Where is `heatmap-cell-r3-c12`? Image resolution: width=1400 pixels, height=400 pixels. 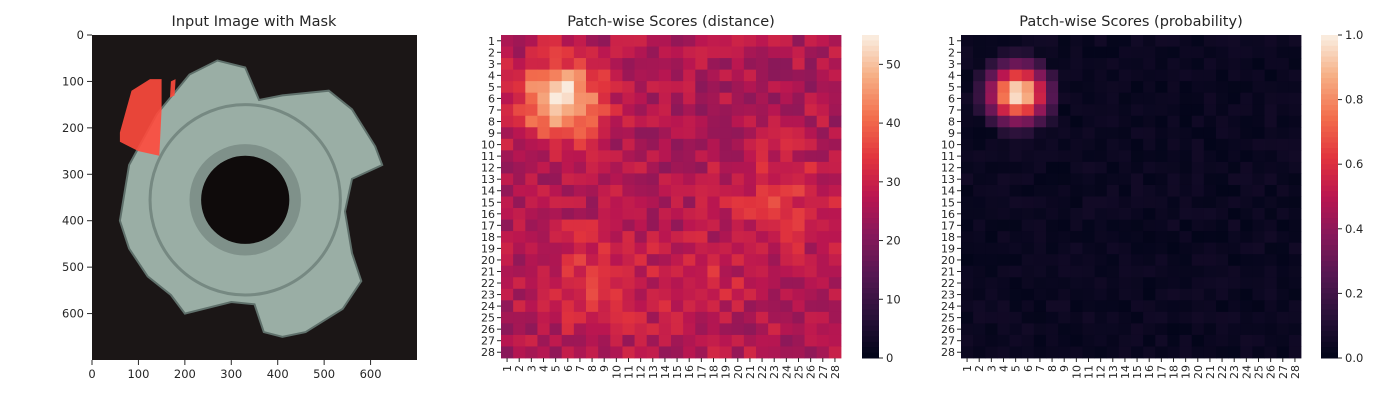 heatmap-cell-r3-c12 is located at coordinates (1101, 64).